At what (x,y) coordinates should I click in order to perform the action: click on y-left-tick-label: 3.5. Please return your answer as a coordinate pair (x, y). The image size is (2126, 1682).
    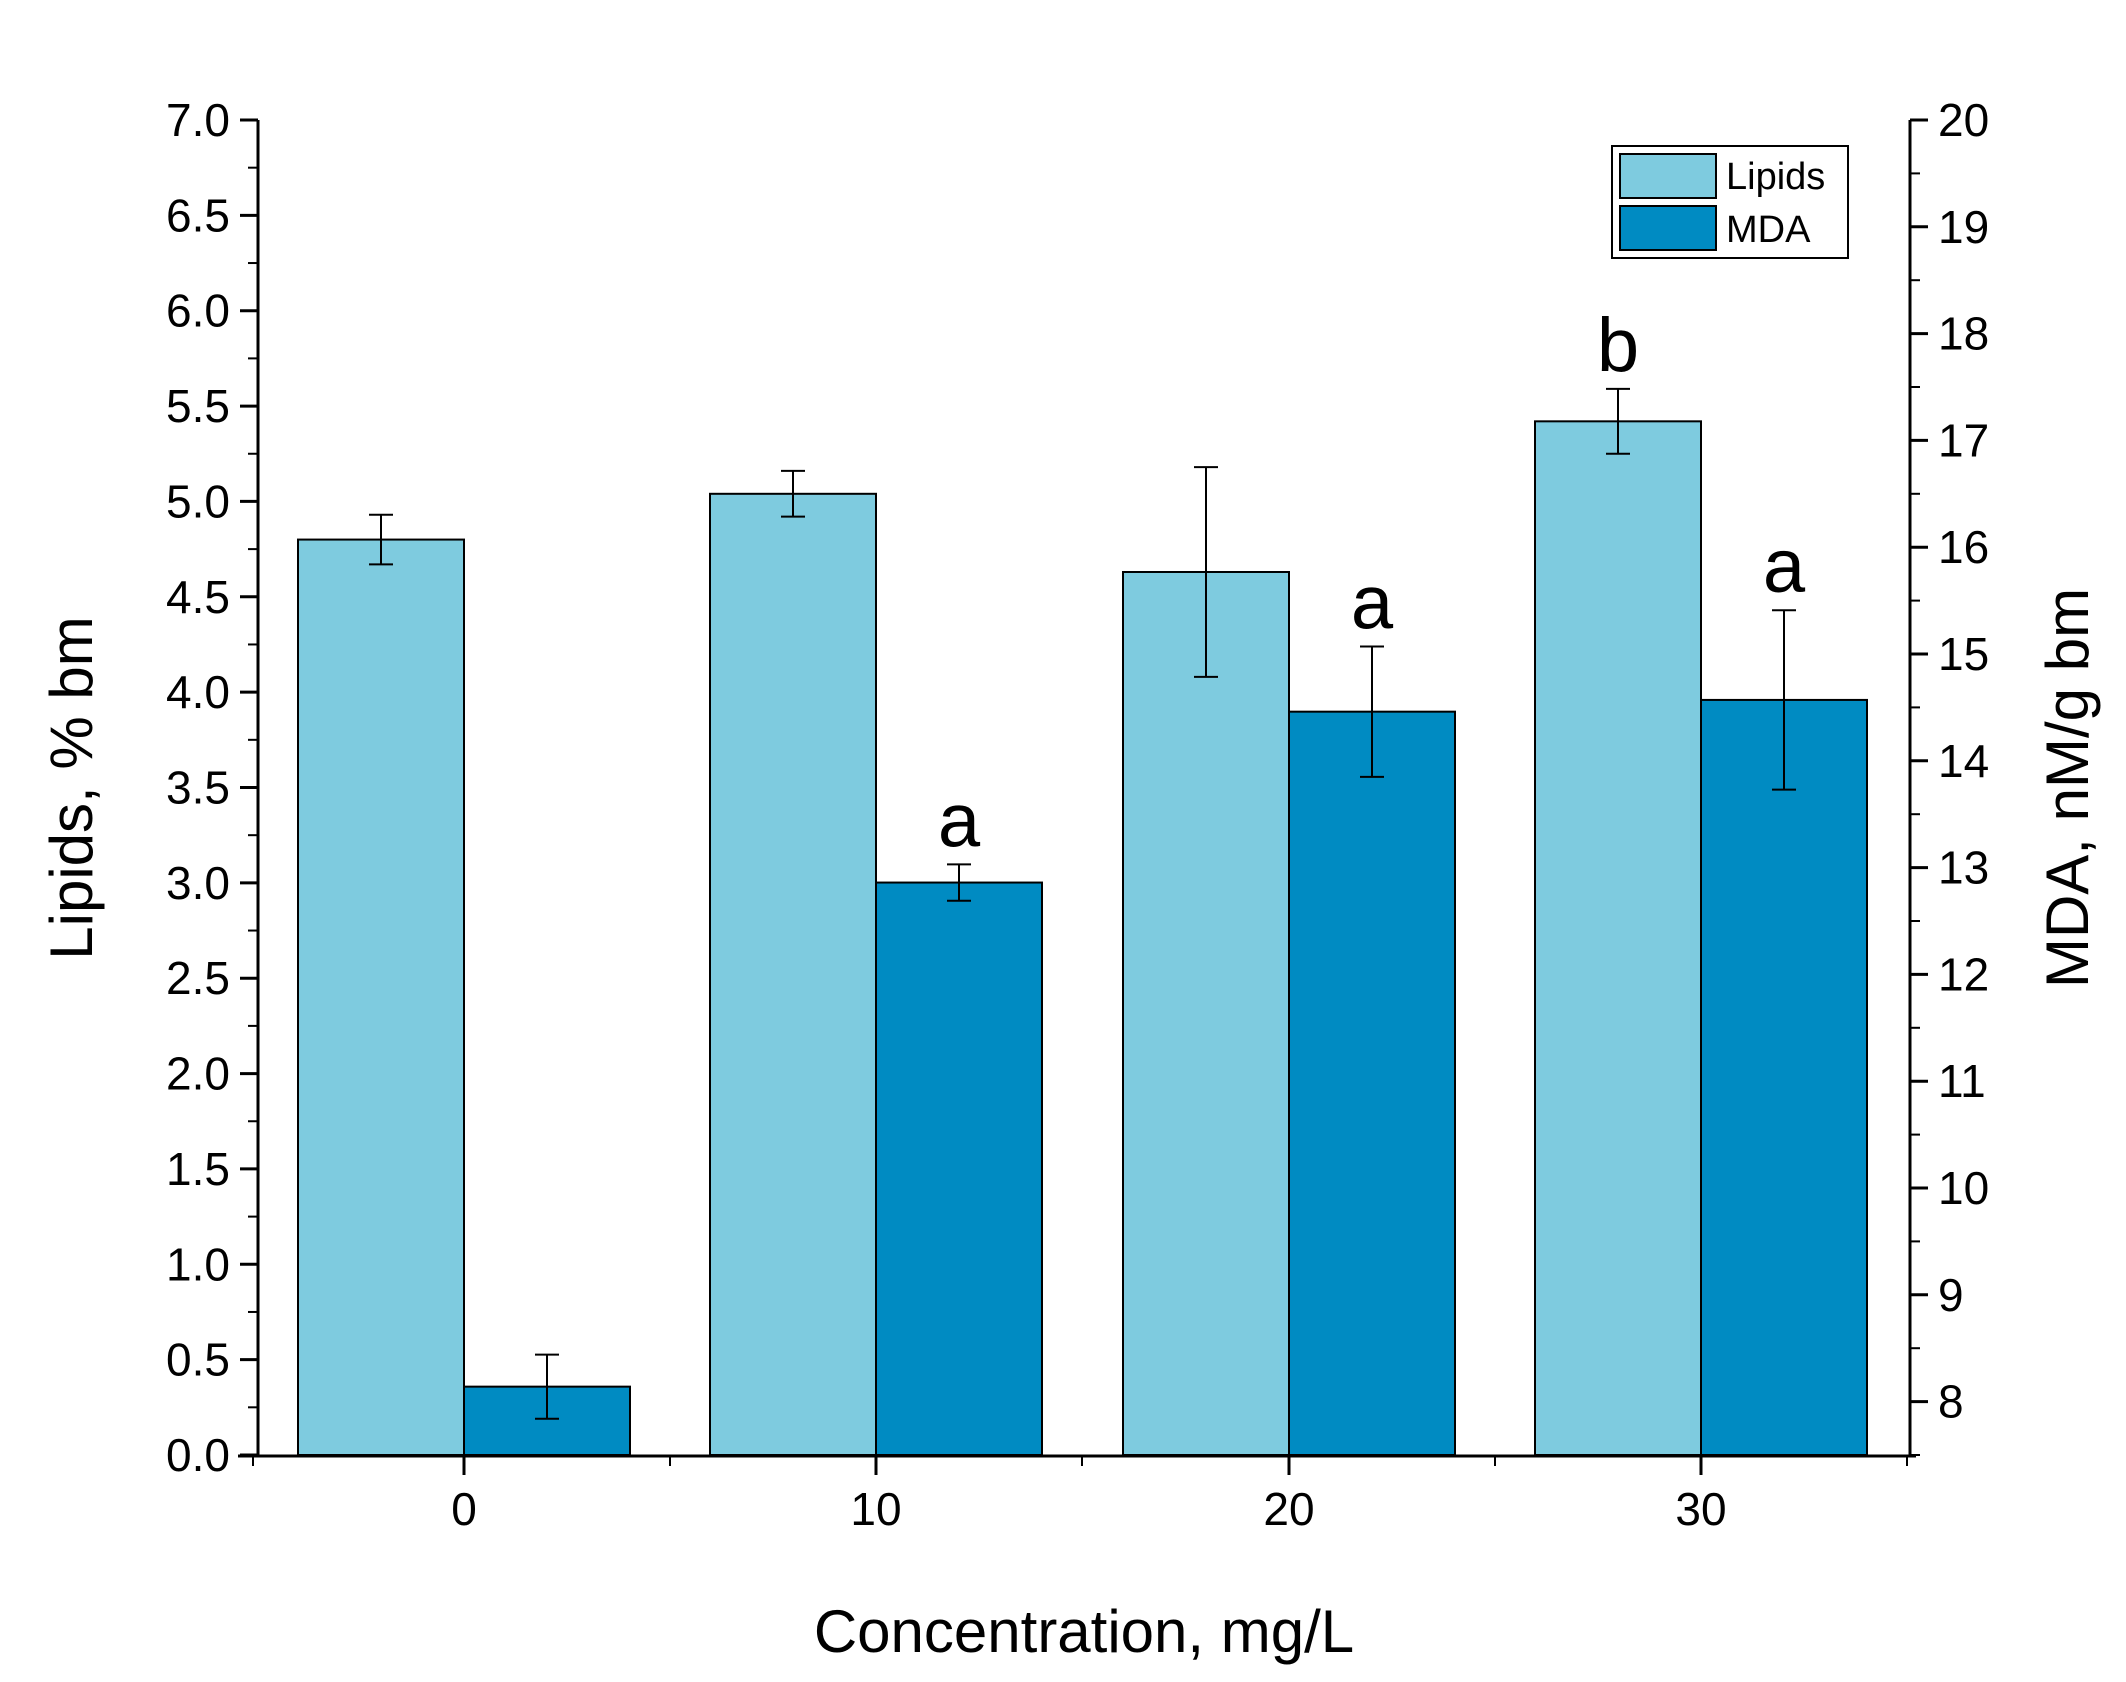
    Looking at the image, I should click on (198, 788).